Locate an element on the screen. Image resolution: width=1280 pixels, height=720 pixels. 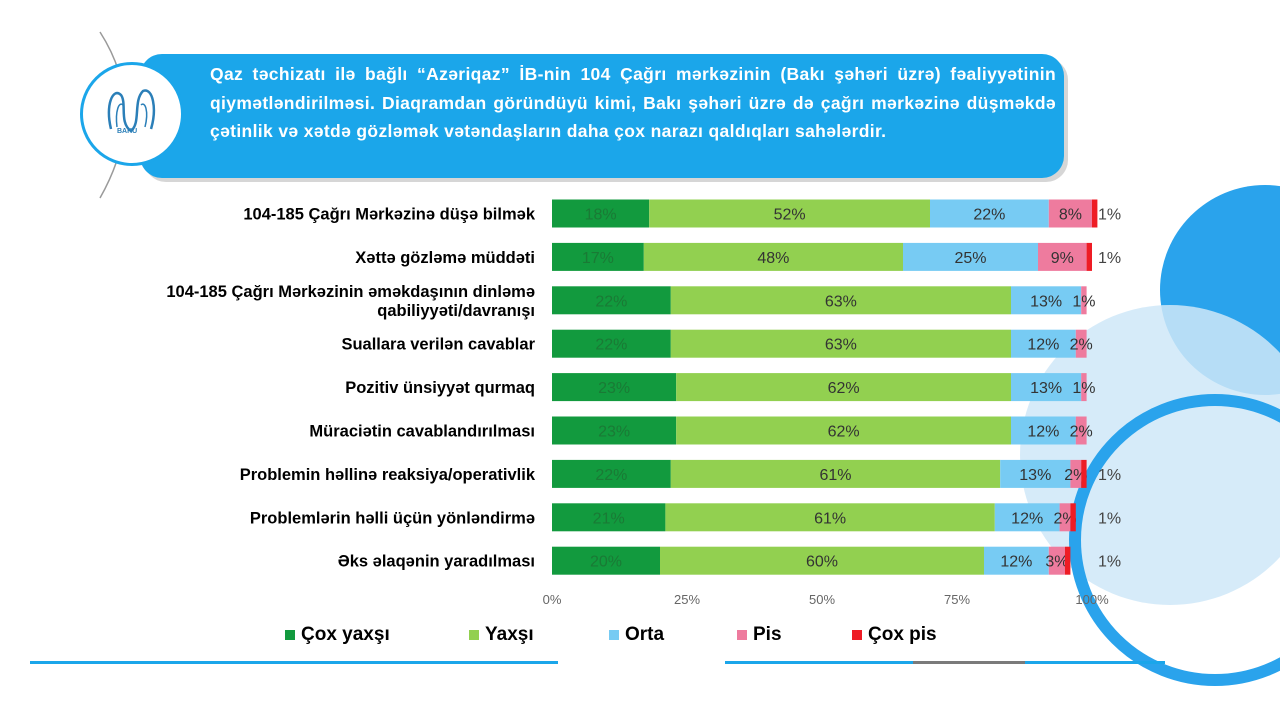
category-label: Problemin həllinə reaksiya/operativlik is located at coordinates (388, 475).